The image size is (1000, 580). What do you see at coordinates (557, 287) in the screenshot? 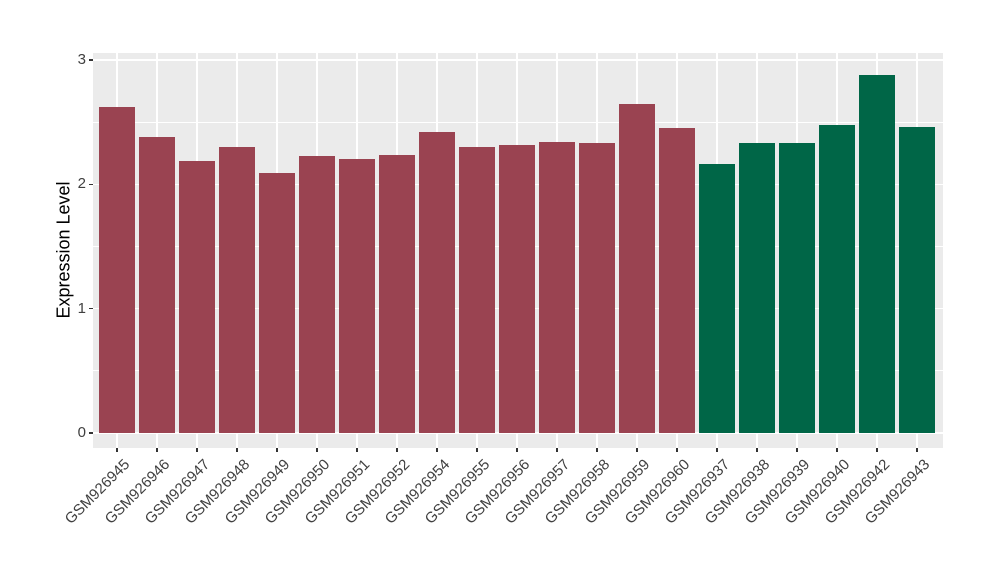
I see `bar-GSM926957` at bounding box center [557, 287].